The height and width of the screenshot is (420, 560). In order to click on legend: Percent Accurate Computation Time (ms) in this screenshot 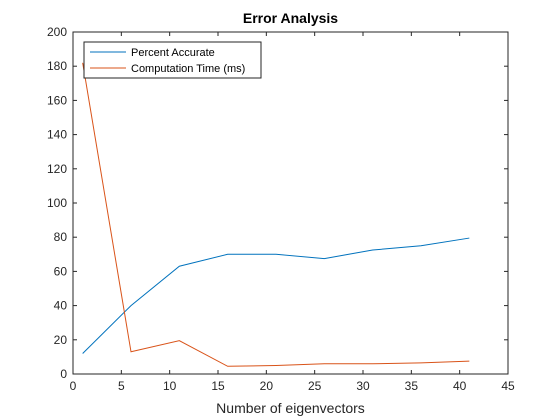, I will do `click(172, 60)`.